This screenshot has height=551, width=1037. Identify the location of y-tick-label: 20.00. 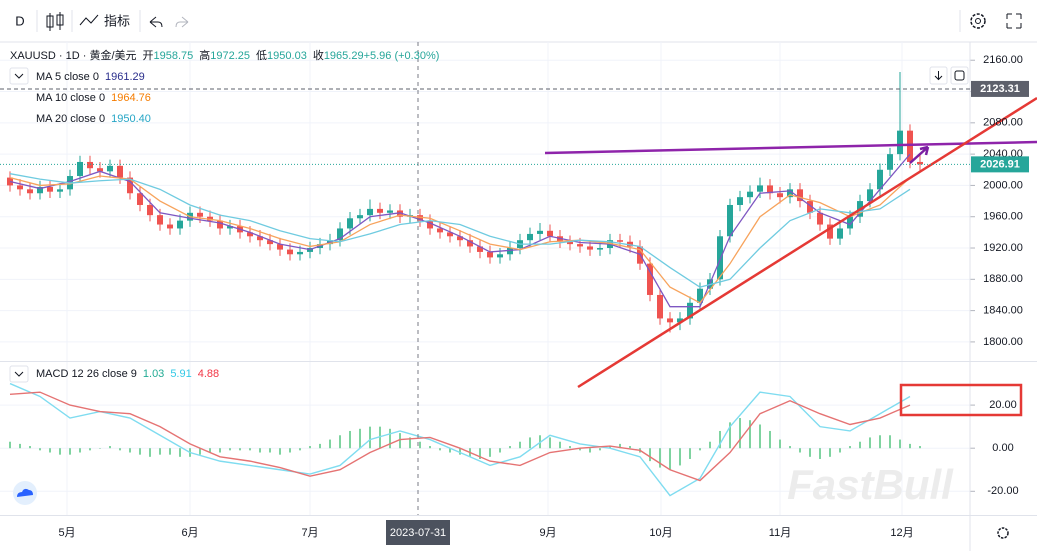
(1003, 405).